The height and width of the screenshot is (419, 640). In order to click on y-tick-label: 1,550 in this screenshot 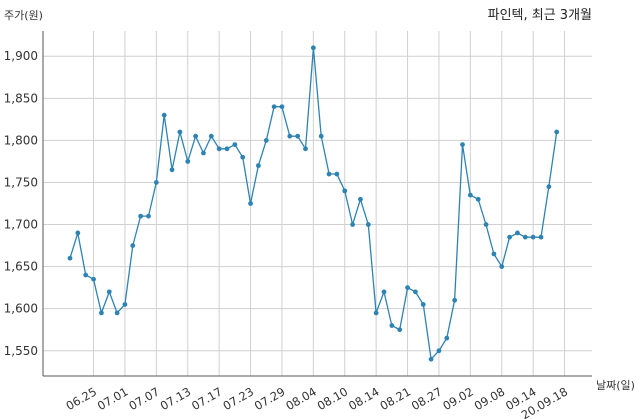, I will do `click(21, 351)`.